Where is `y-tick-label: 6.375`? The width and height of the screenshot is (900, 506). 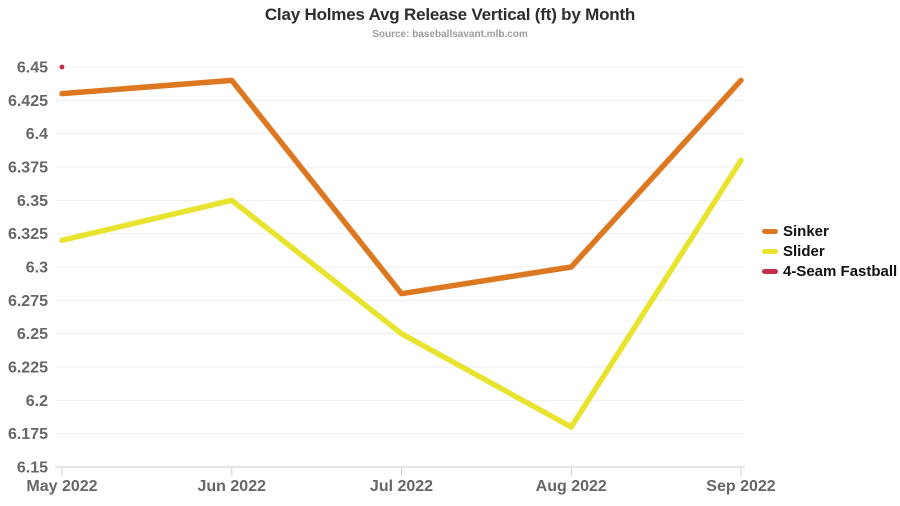 y-tick-label: 6.375 is located at coordinates (28, 168).